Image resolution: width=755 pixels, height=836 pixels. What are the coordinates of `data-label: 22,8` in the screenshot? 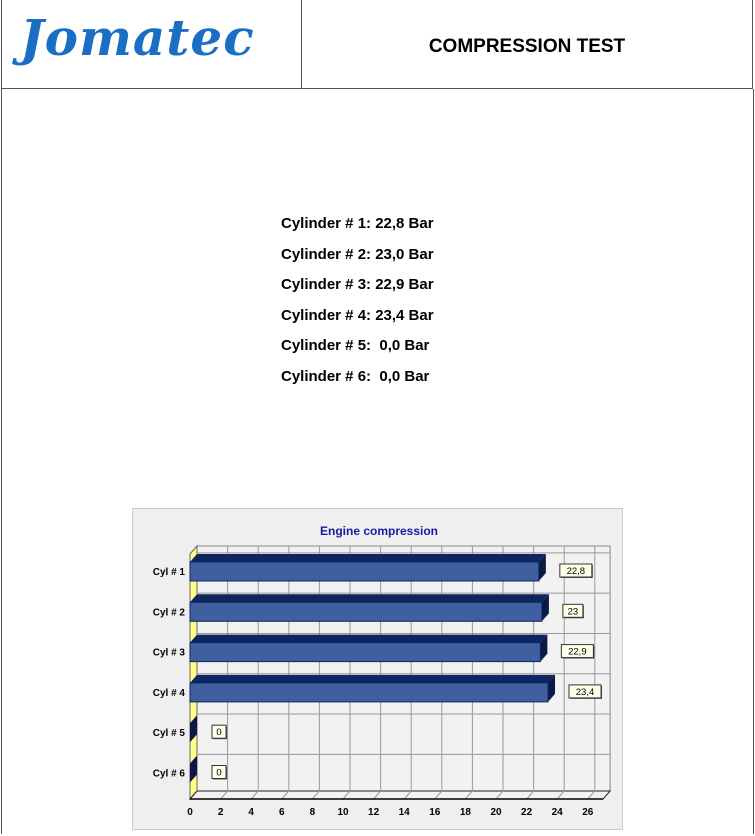 It's located at (576, 571).